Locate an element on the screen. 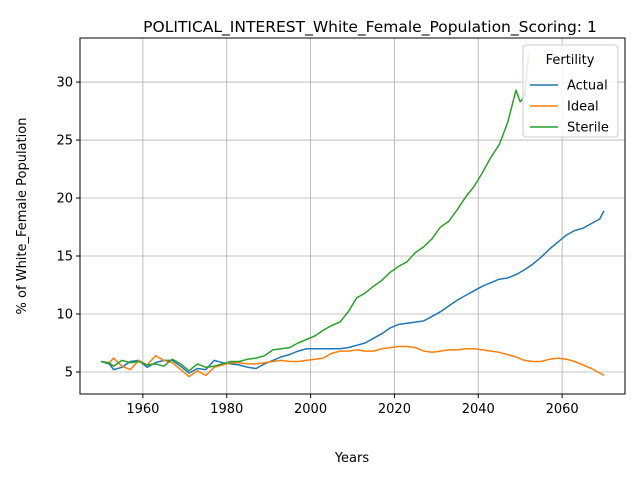 This screenshot has height=480, width=640. legend-box is located at coordinates (570, 91).